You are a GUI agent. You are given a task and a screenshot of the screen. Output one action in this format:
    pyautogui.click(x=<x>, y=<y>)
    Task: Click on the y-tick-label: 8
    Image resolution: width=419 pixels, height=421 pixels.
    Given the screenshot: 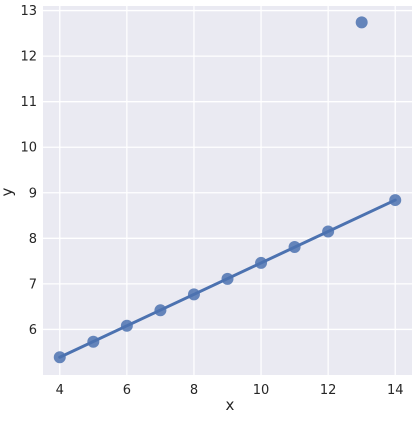 What is the action you would take?
    pyautogui.click(x=33, y=239)
    